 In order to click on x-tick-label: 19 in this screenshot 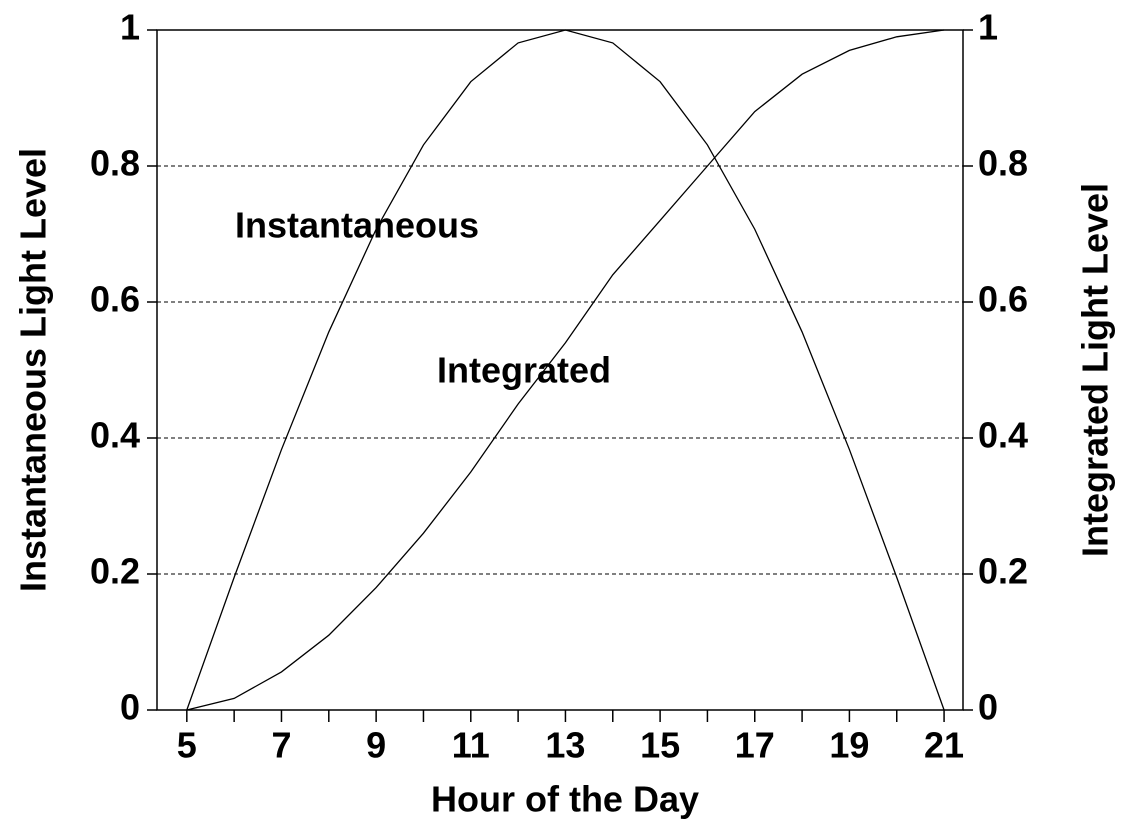, I will do `click(849, 745)`.